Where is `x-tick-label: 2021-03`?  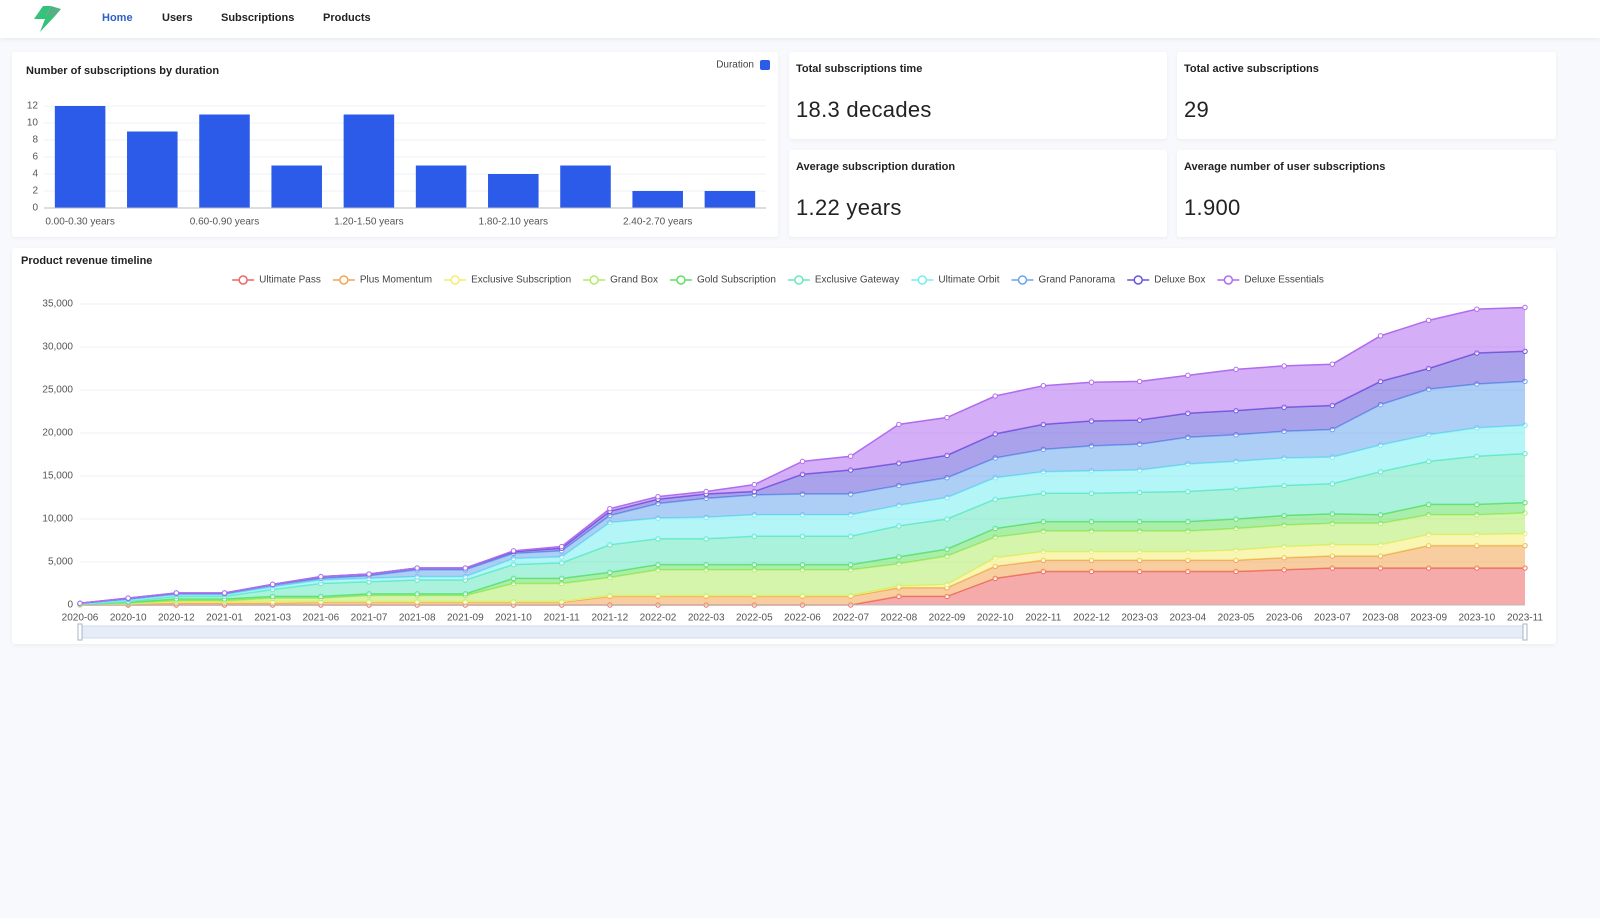
x-tick-label: 2021-03 is located at coordinates (272, 618).